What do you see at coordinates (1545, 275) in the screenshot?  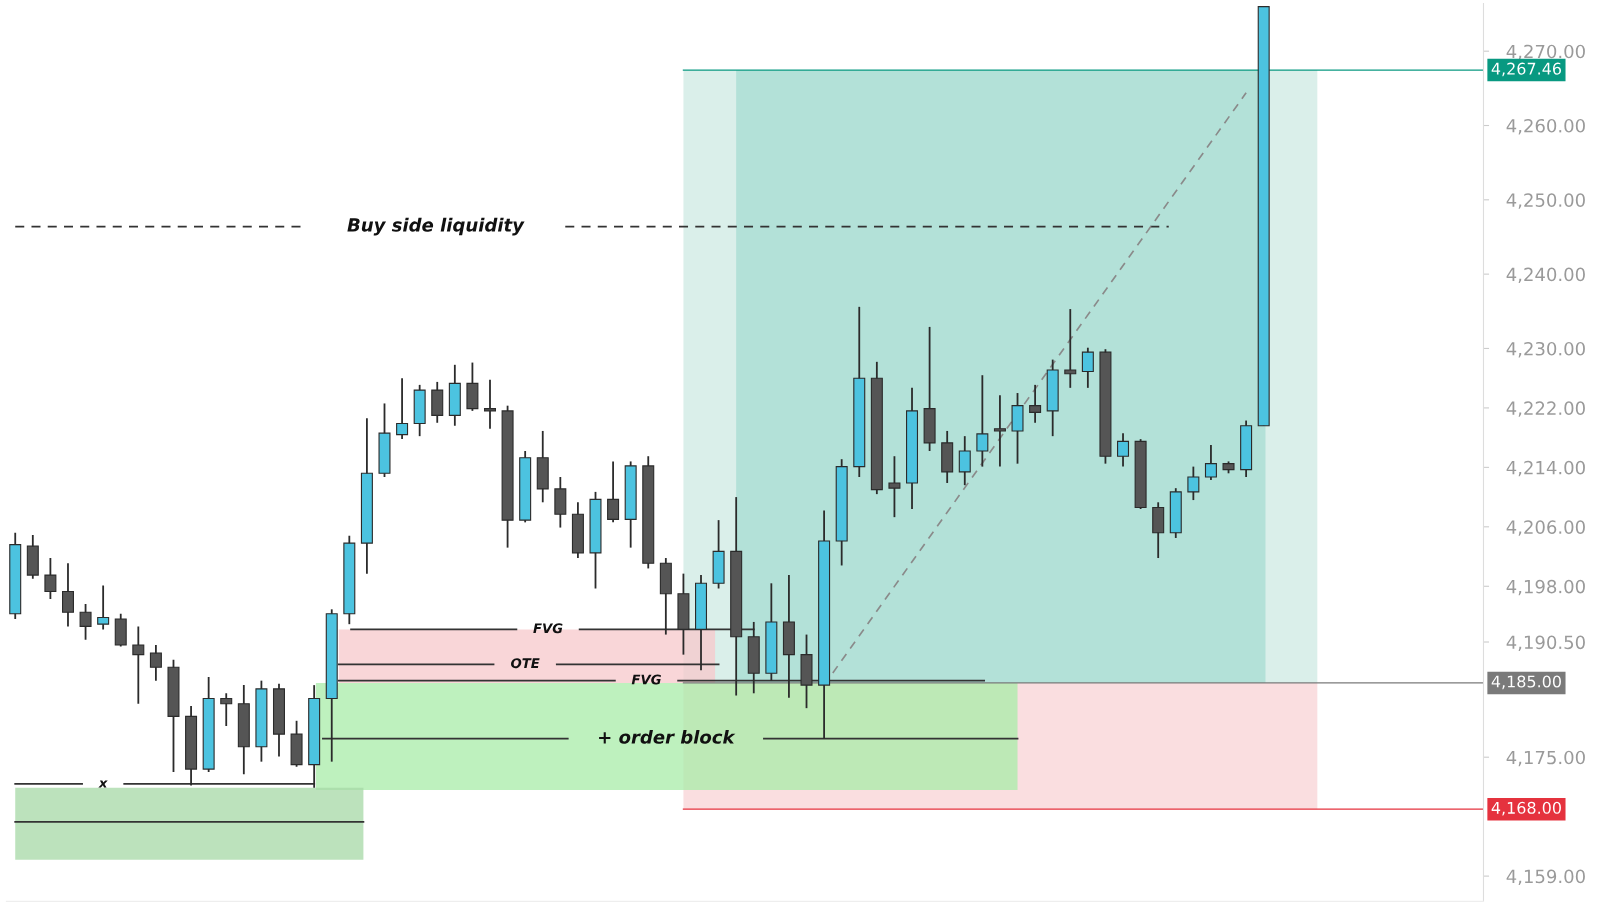 I see `y-tick-label: 4,240.00` at bounding box center [1545, 275].